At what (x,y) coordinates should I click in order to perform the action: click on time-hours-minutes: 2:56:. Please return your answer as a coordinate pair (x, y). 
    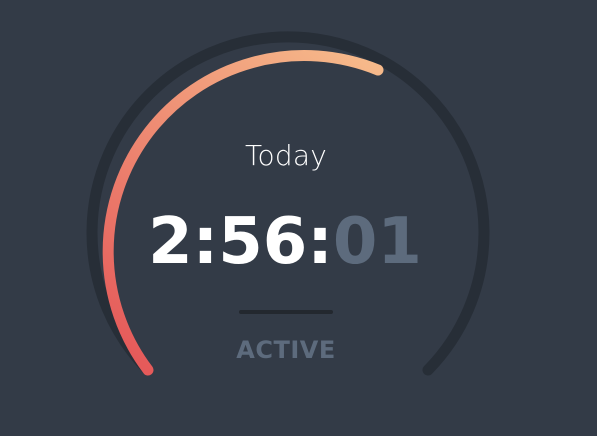
    Looking at the image, I should click on (240, 242).